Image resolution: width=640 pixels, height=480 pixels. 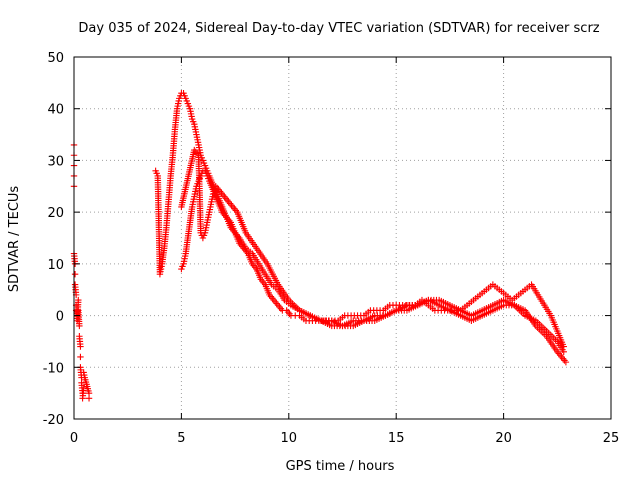 I want to click on y-tick-label: 10, so click(x=55, y=265).